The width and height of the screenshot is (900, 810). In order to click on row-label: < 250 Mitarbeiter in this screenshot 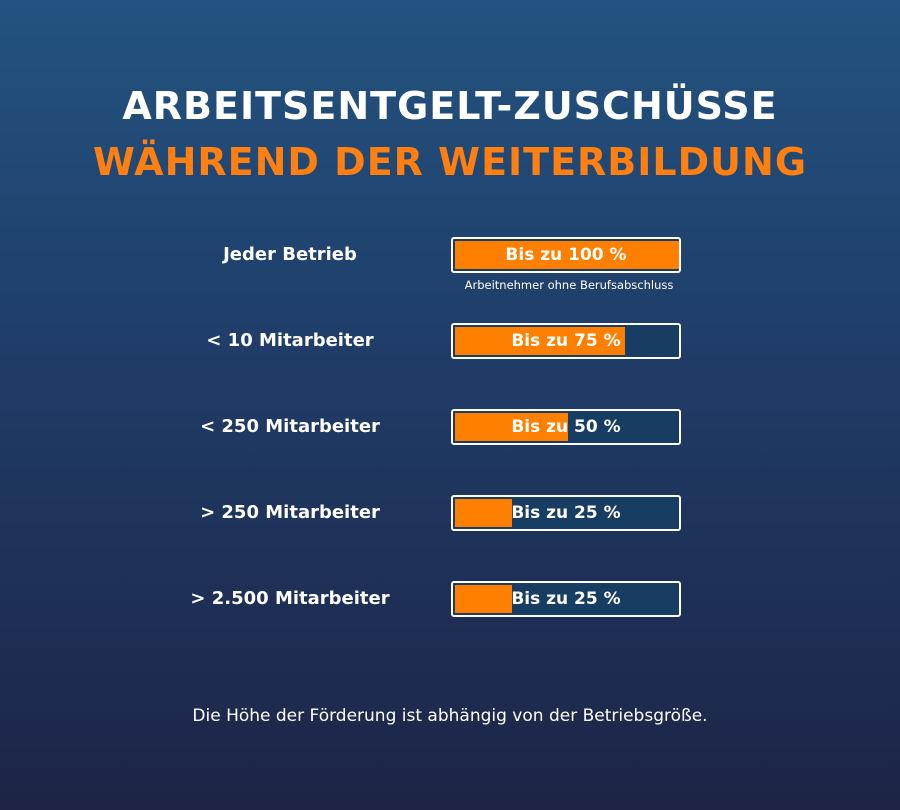, I will do `click(290, 426)`.